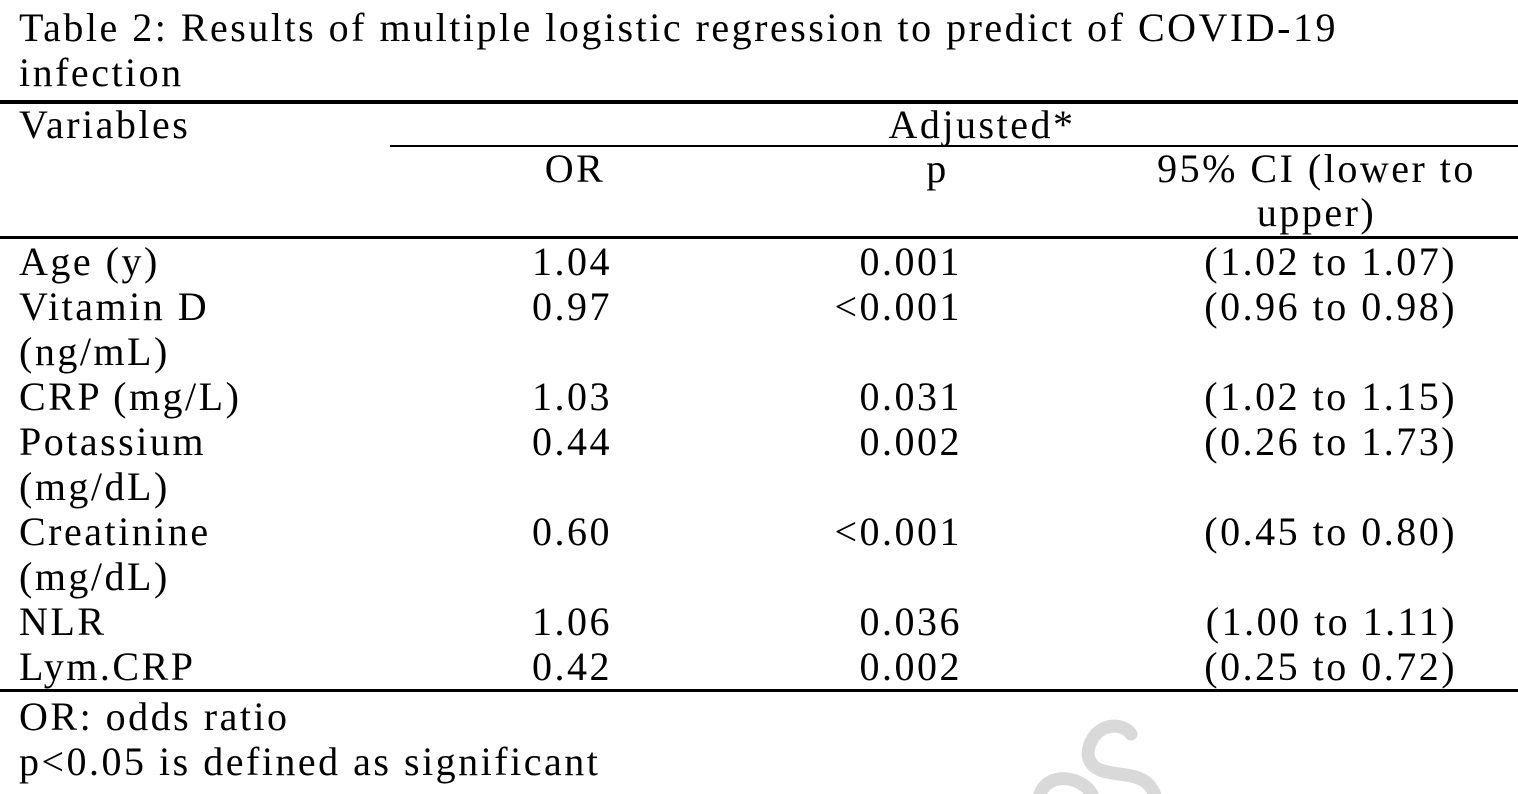  I want to click on cell-or: 0.44, so click(572, 441).